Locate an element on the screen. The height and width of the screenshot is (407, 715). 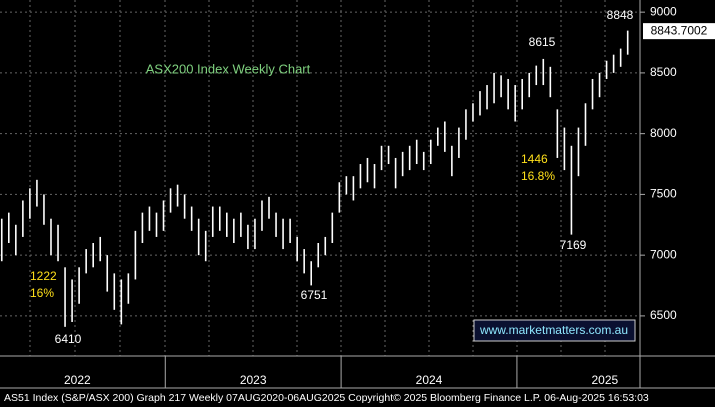
y-tick-label: 8000 is located at coordinates (663, 133).